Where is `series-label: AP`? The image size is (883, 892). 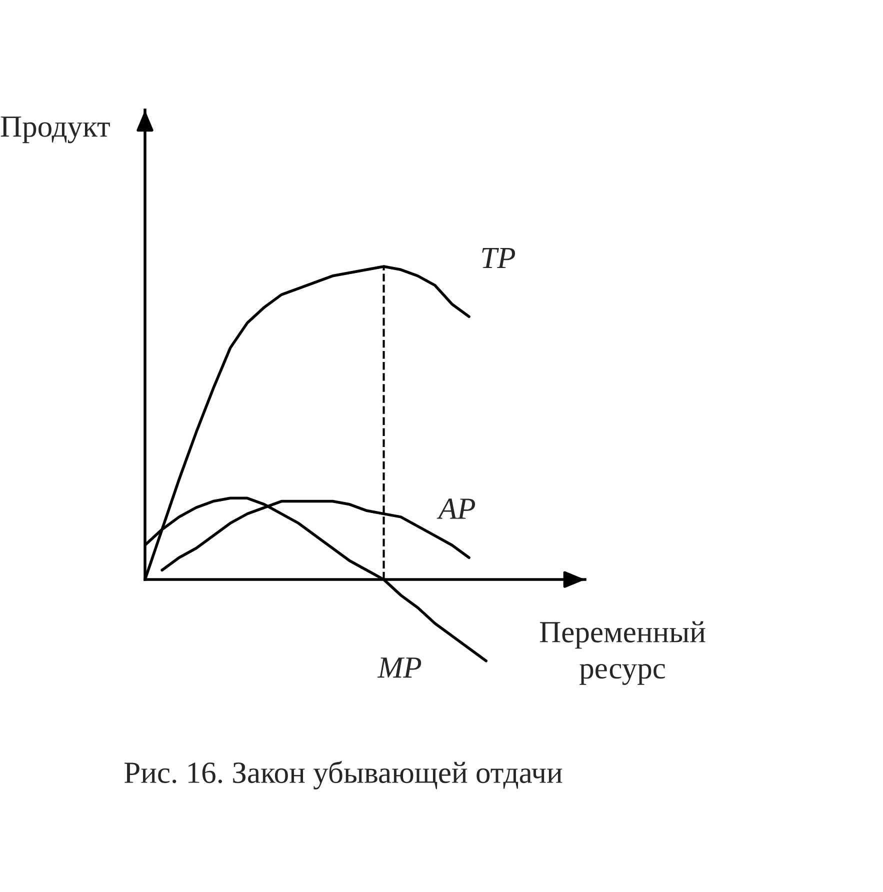
series-label: AP is located at coordinates (456, 508).